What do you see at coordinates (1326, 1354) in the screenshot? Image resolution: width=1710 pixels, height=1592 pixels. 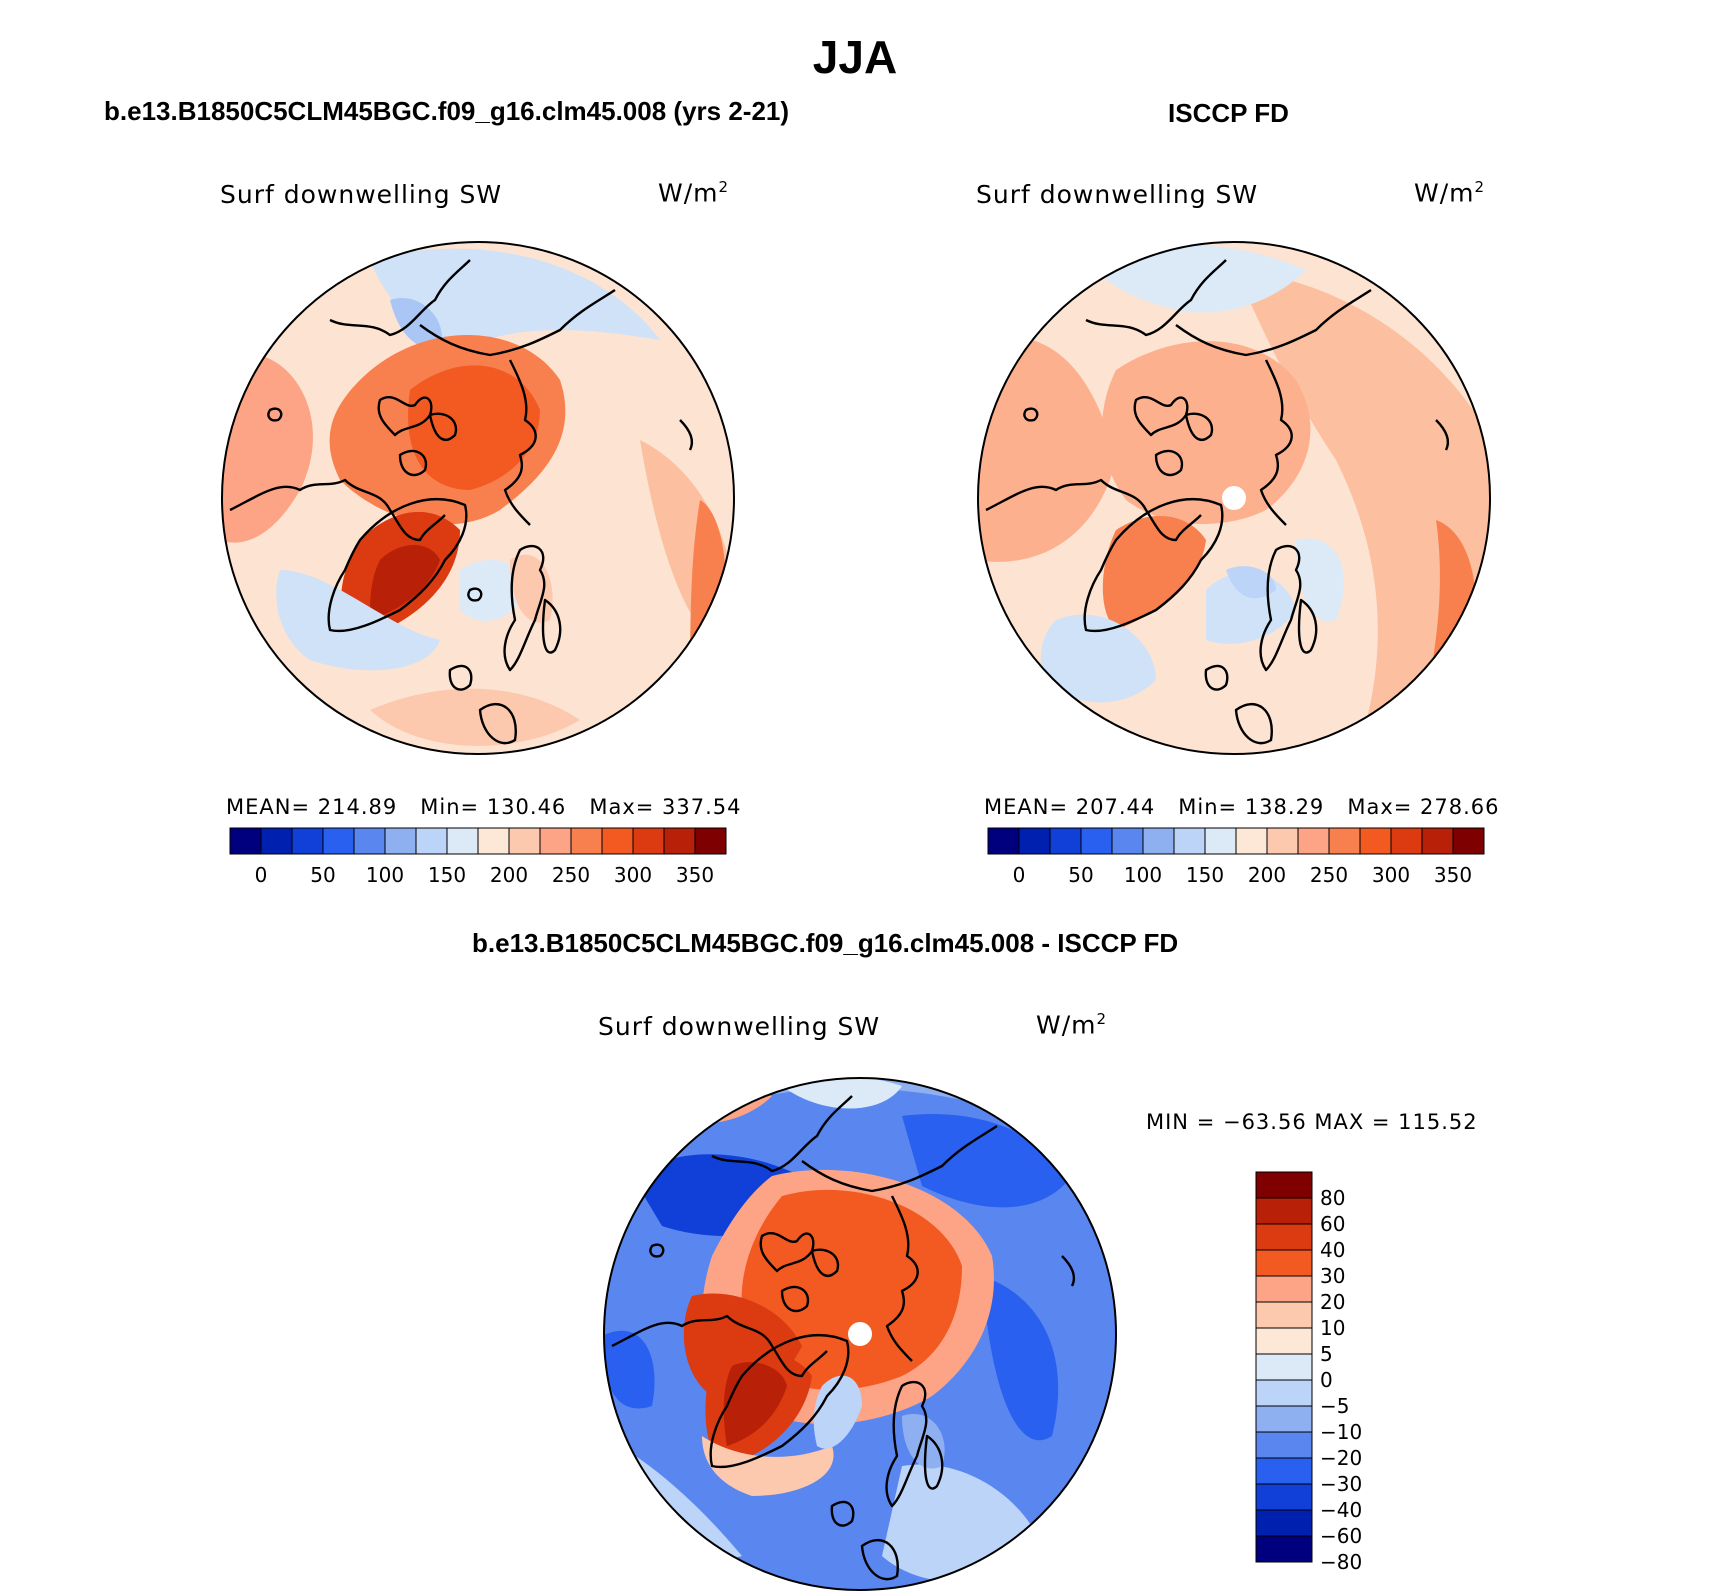 I see `diff-colorbar-tick-label: 5` at bounding box center [1326, 1354].